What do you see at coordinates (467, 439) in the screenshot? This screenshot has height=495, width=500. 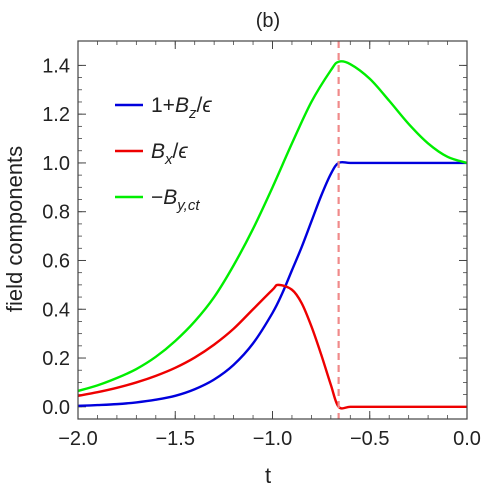 I see `x-tick-label: 0.0` at bounding box center [467, 439].